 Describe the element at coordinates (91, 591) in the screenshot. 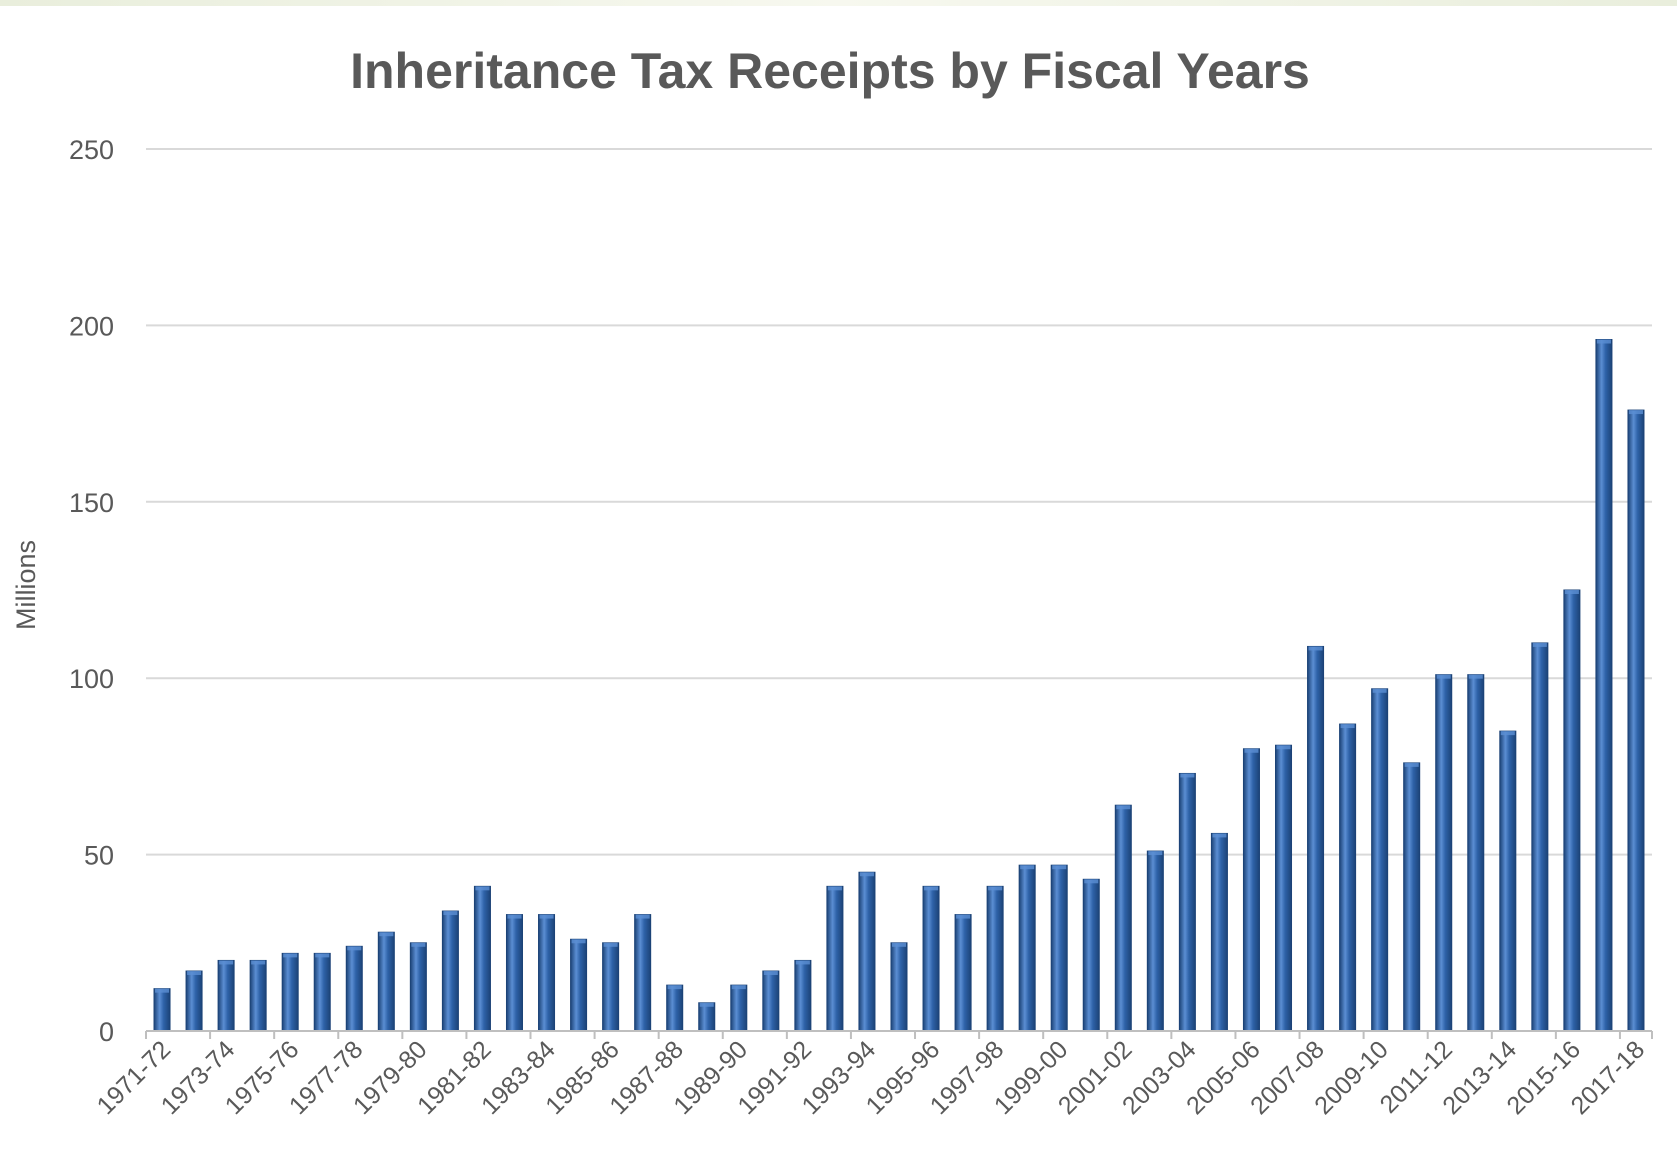

I see `y-axis-ticks: 0 50 100 150 200 250` at that location.